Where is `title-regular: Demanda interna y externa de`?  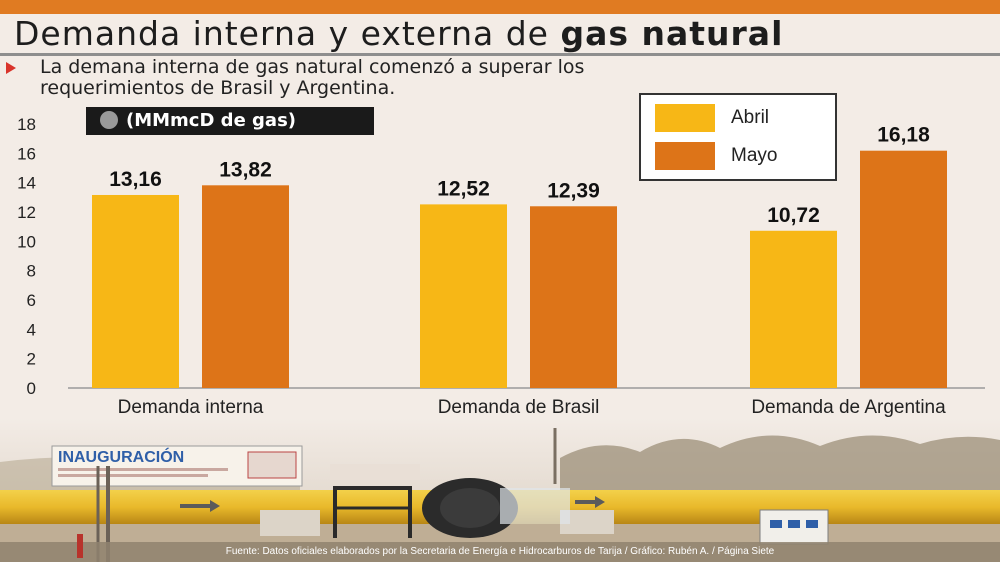
title-regular: Demanda interna y externa de is located at coordinates (287, 33).